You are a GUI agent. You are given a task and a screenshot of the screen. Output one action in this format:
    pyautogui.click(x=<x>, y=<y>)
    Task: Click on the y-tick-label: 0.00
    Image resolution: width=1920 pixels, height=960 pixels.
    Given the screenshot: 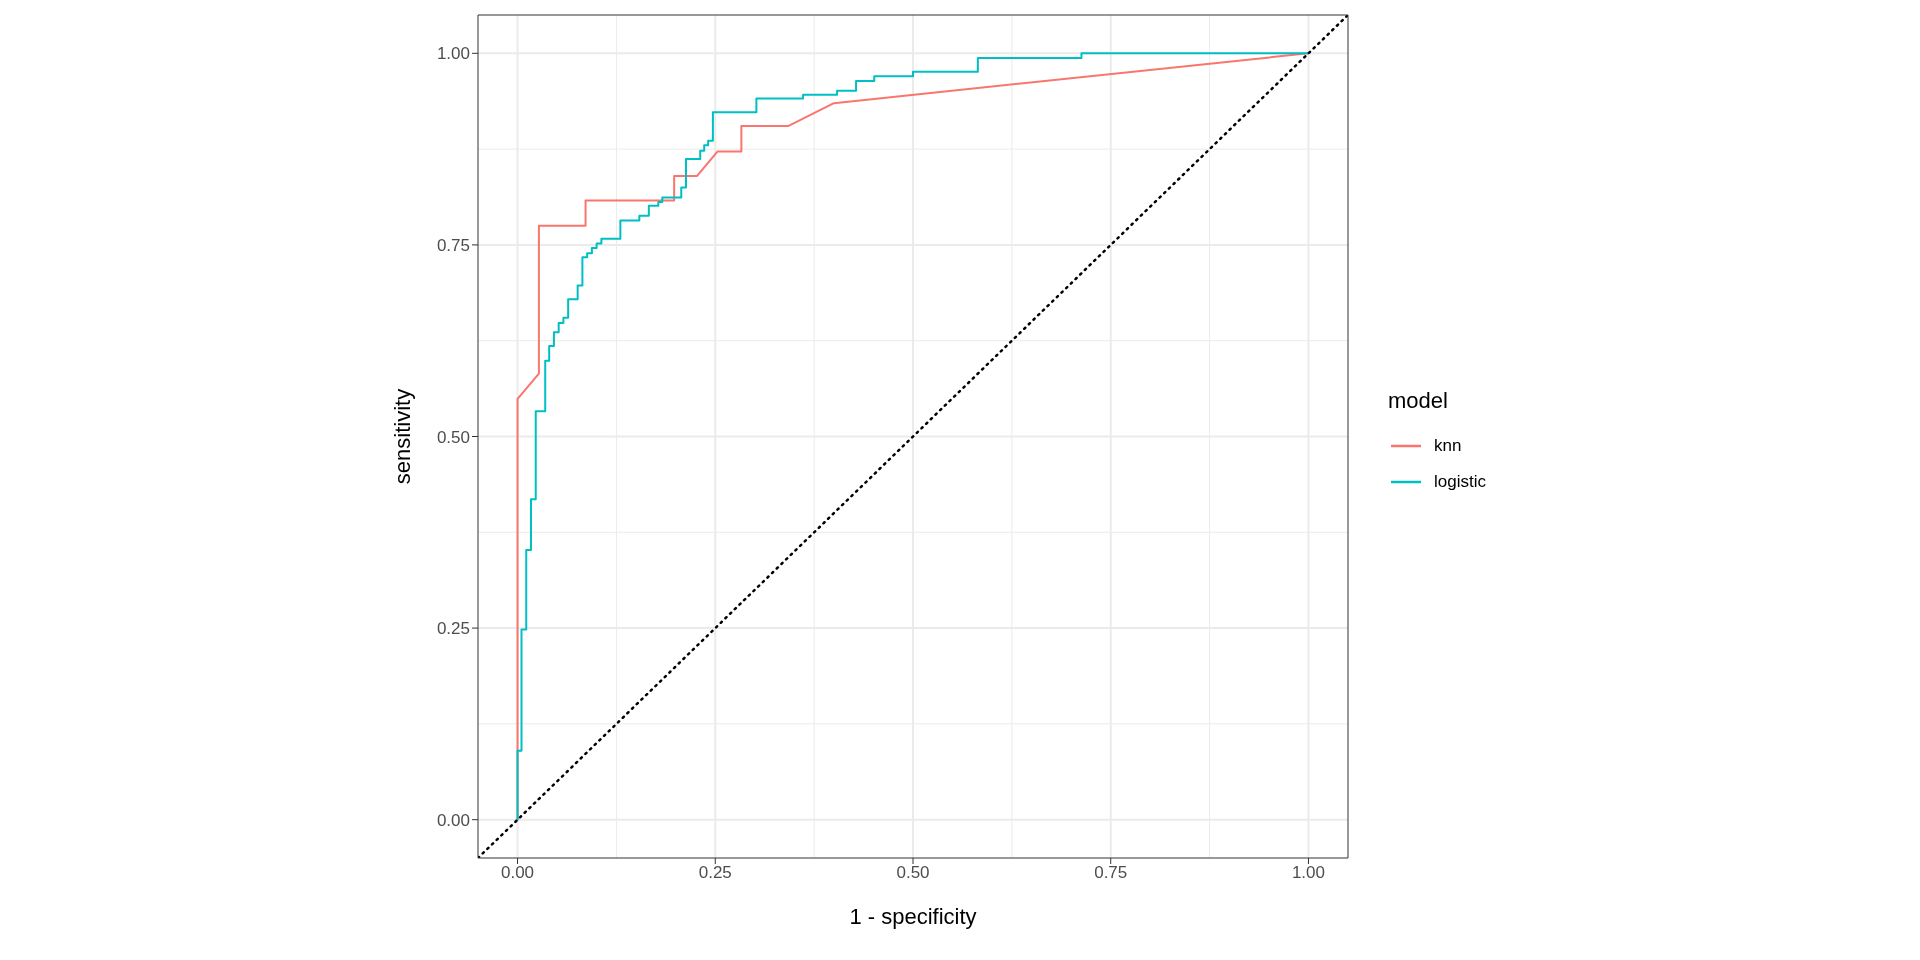 What is the action you would take?
    pyautogui.click(x=453, y=820)
    